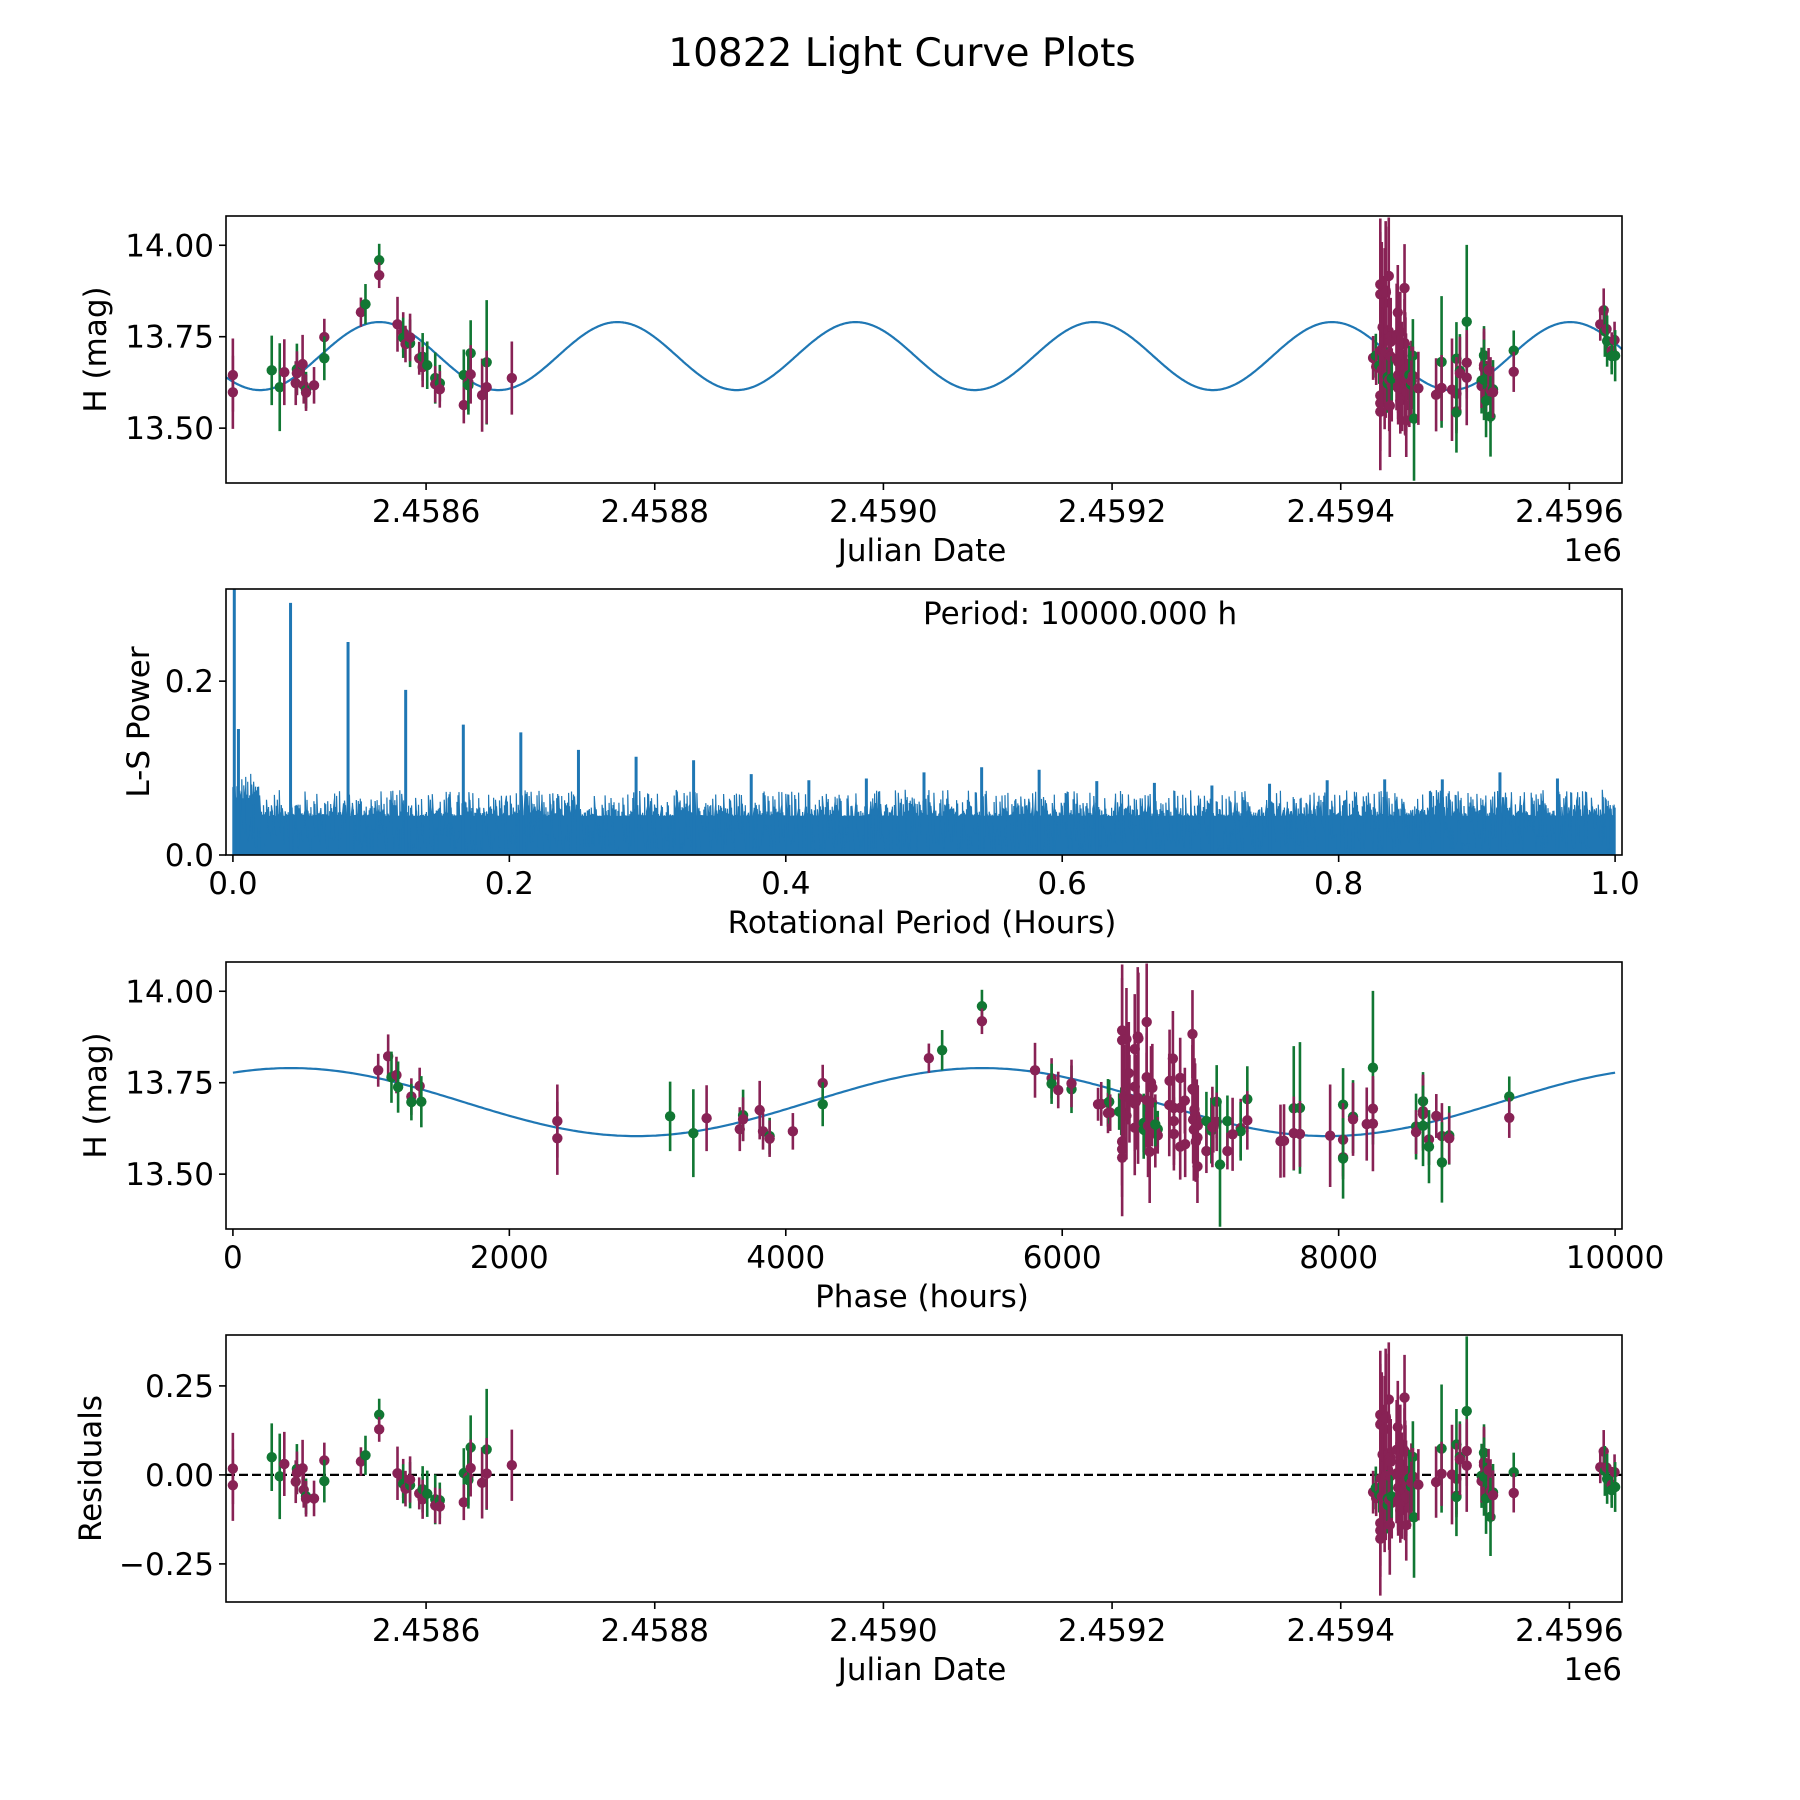 The width and height of the screenshot is (1800, 1800). Describe the element at coordinates (924, 349) in the screenshot. I see `lightcurve-axes-frame` at that location.